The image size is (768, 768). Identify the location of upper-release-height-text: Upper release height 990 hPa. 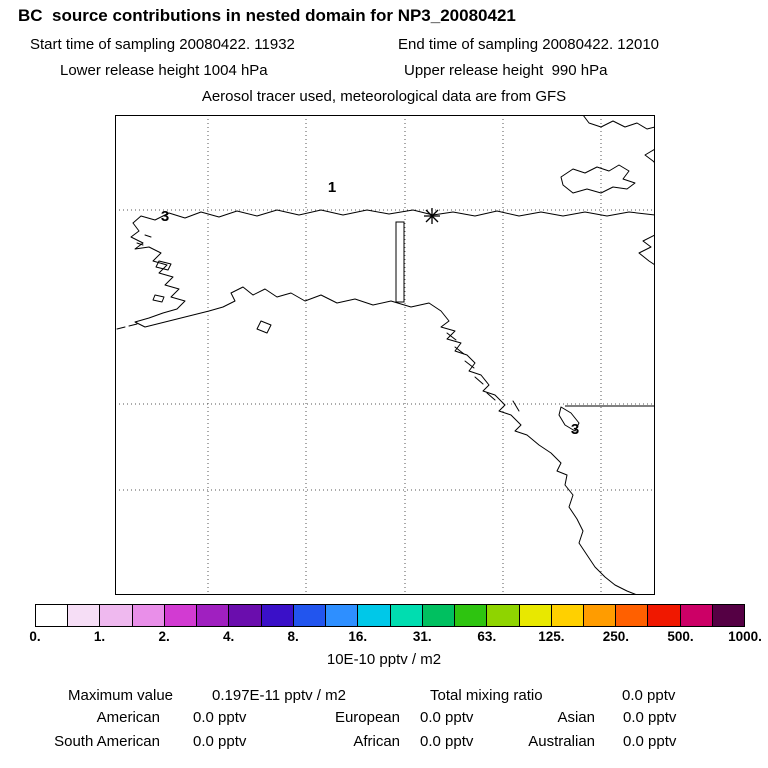
(506, 70).